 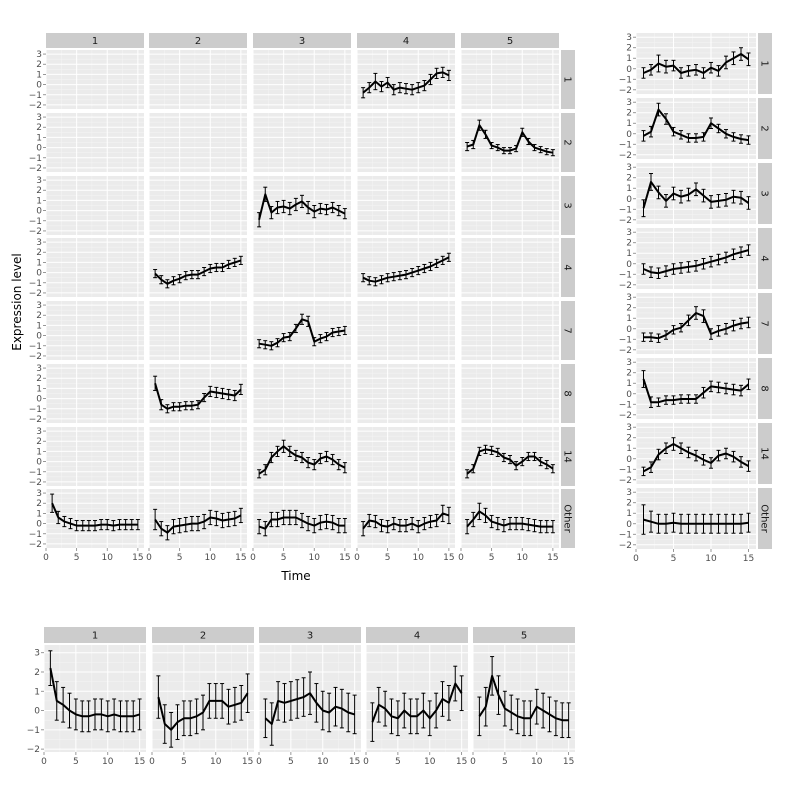 What do you see at coordinates (310, 636) in the screenshot?
I see `column-strip-label: 3` at bounding box center [310, 636].